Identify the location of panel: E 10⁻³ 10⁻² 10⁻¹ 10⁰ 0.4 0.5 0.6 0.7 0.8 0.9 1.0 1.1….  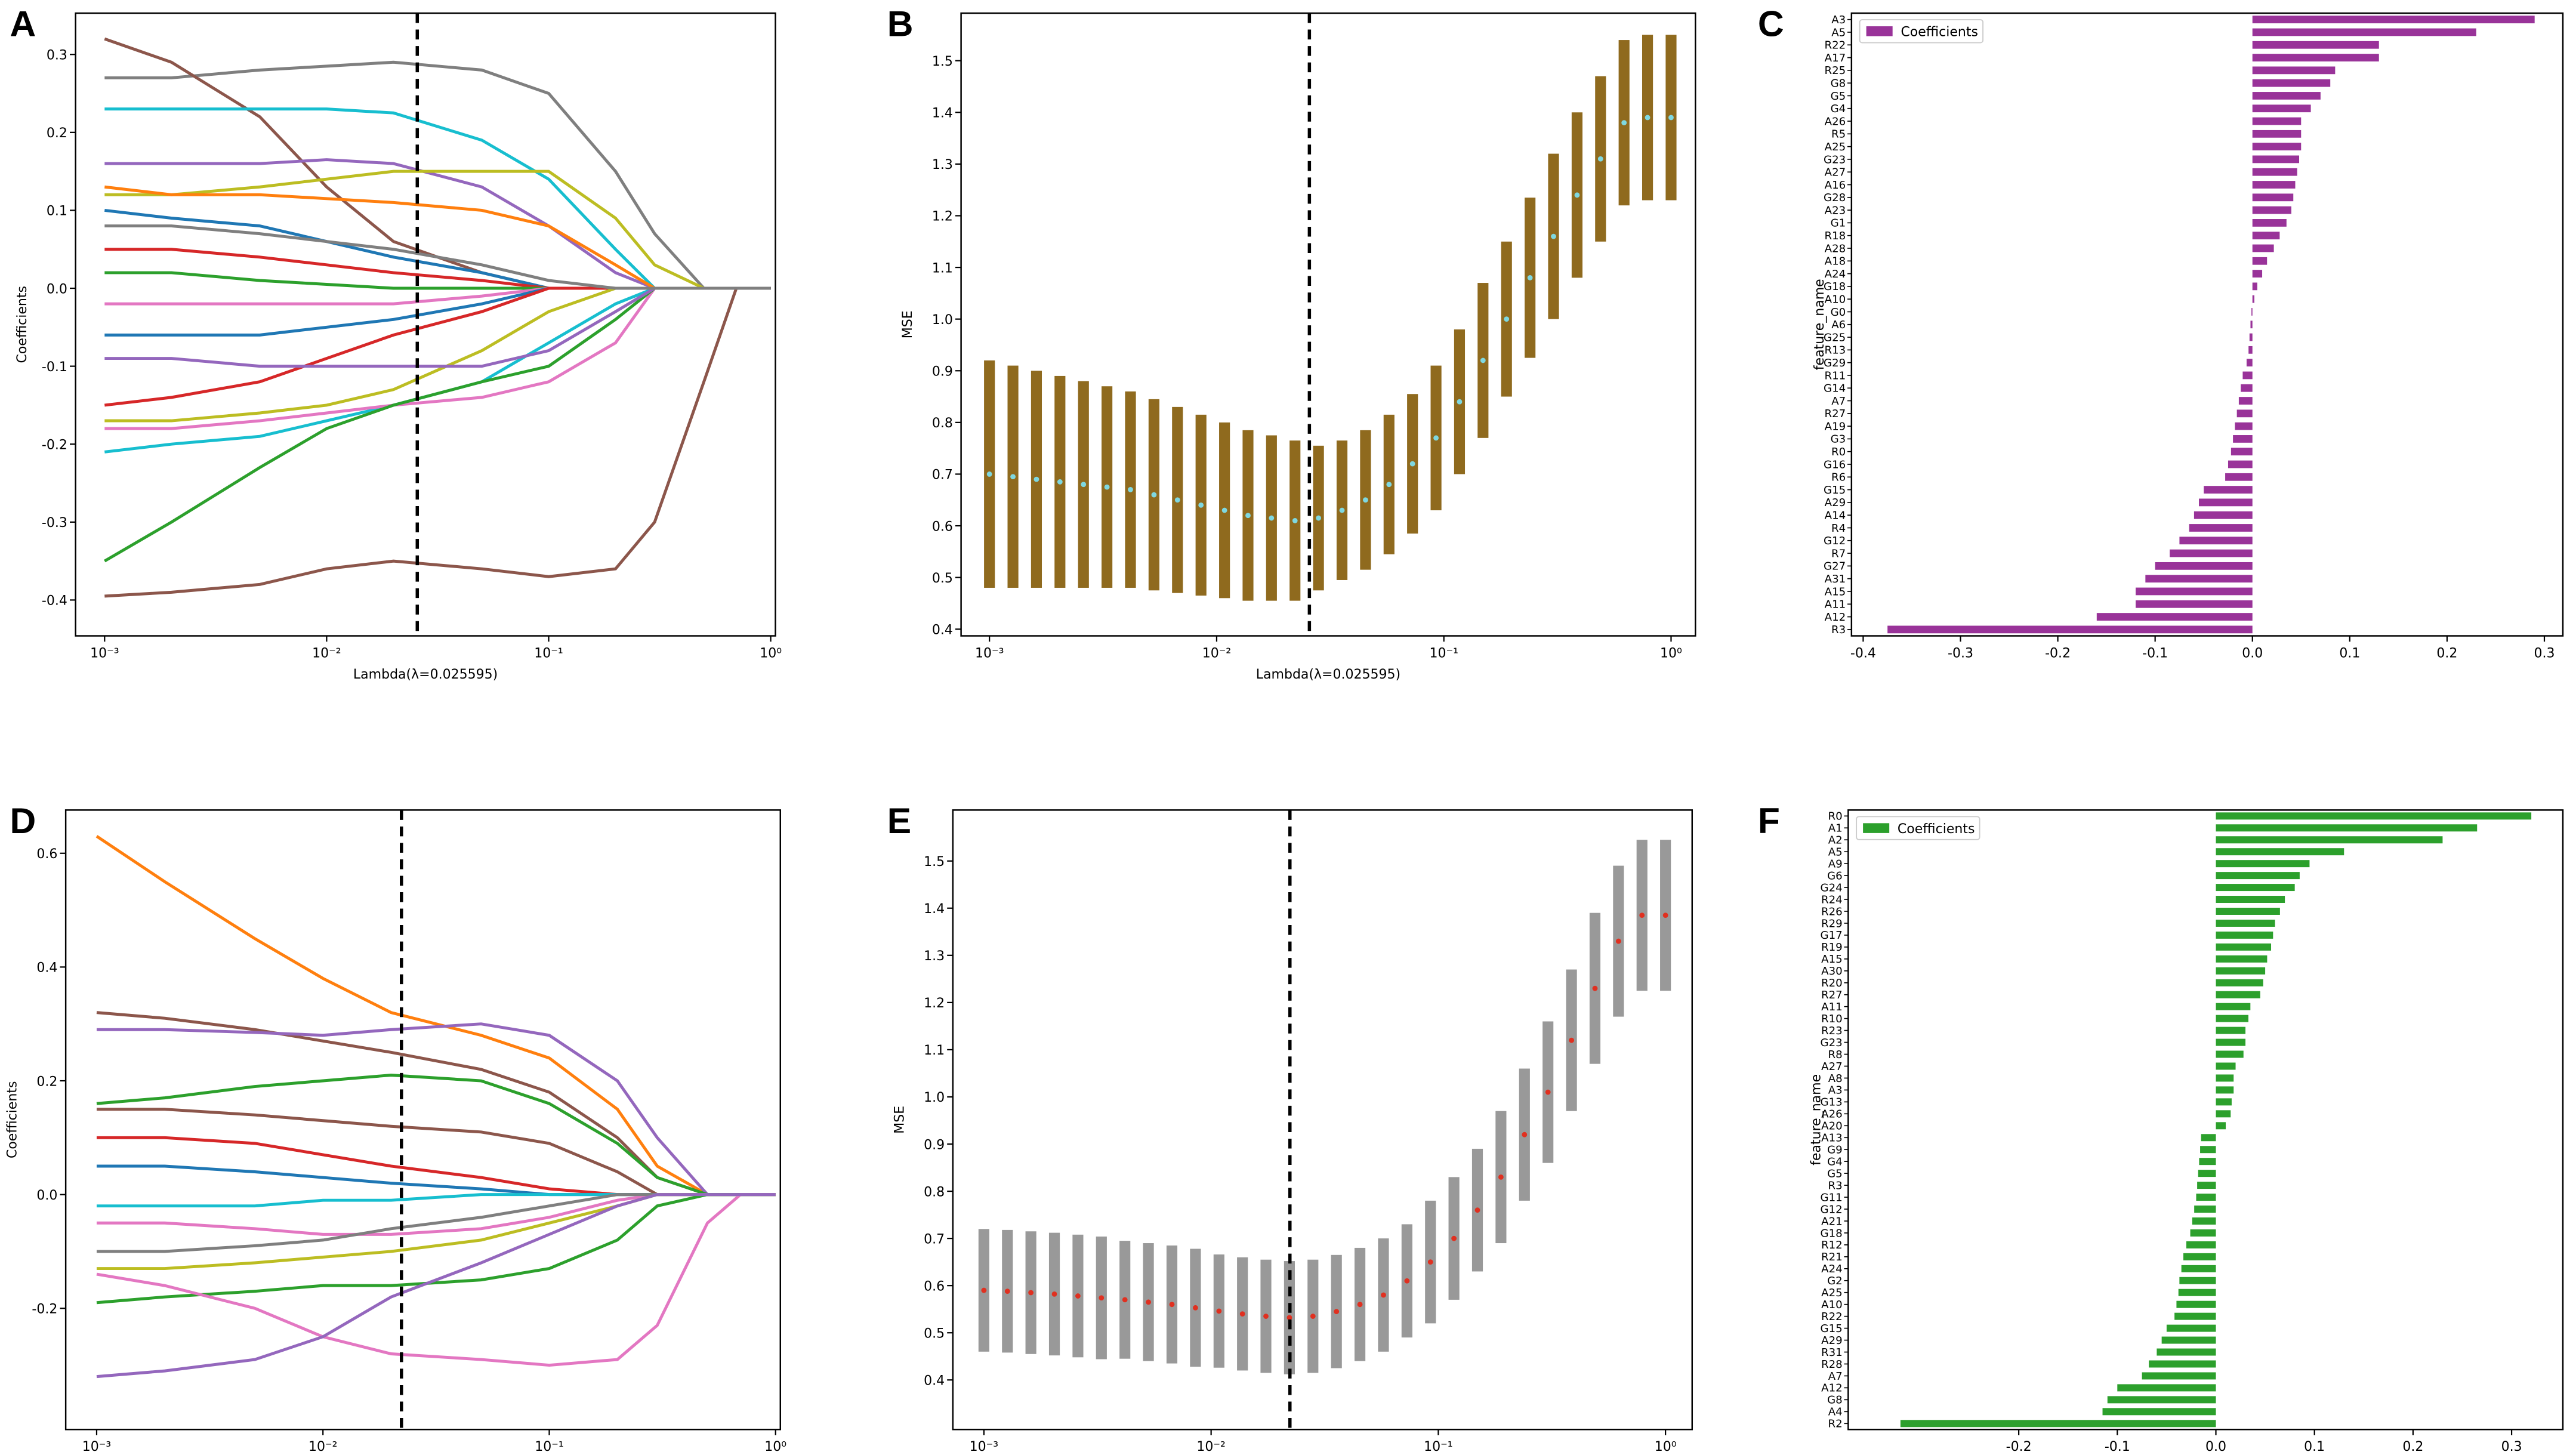
(1290, 1126).